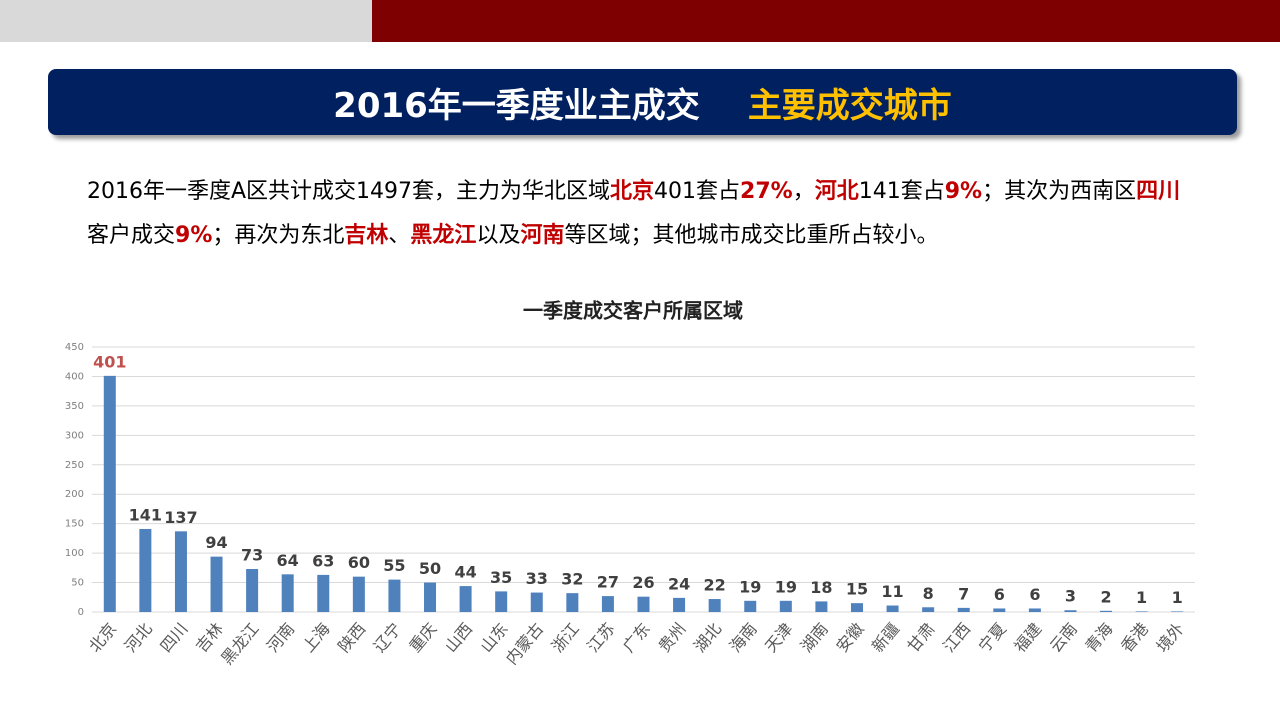  Describe the element at coordinates (679, 583) in the screenshot. I see `data-label: 24` at that location.